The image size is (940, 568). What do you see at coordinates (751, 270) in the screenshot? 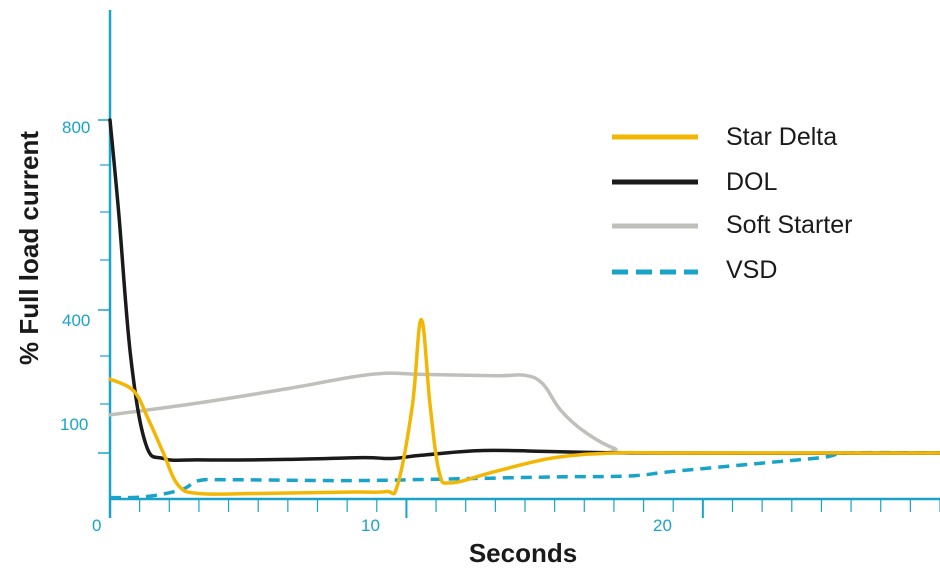
I see `legend-label-vsd: VSD` at bounding box center [751, 270].